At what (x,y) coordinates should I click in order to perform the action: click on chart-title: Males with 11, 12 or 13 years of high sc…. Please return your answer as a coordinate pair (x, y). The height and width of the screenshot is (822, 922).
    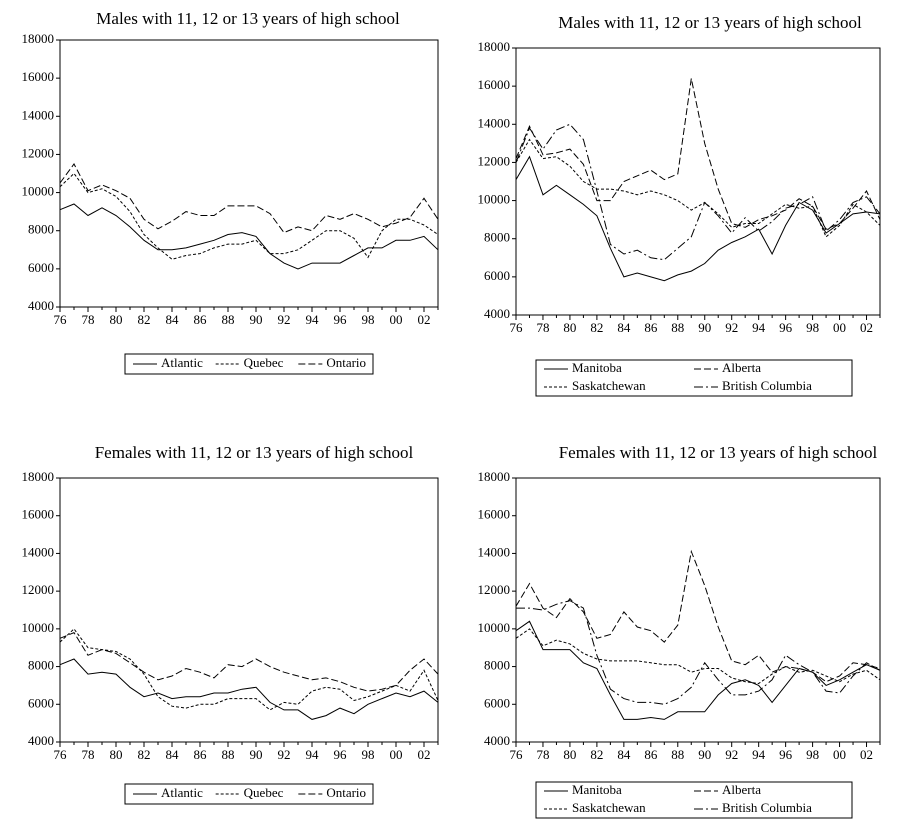
    Looking at the image, I should click on (710, 22).